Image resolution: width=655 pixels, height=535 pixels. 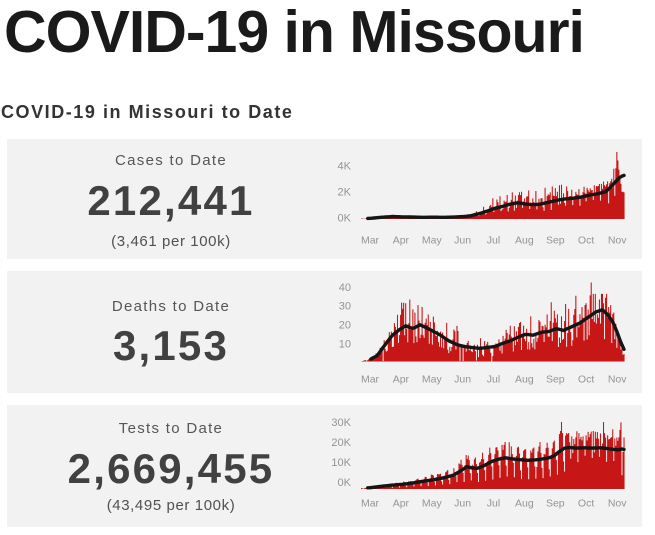 I want to click on svg-text: 2K, so click(x=345, y=192).